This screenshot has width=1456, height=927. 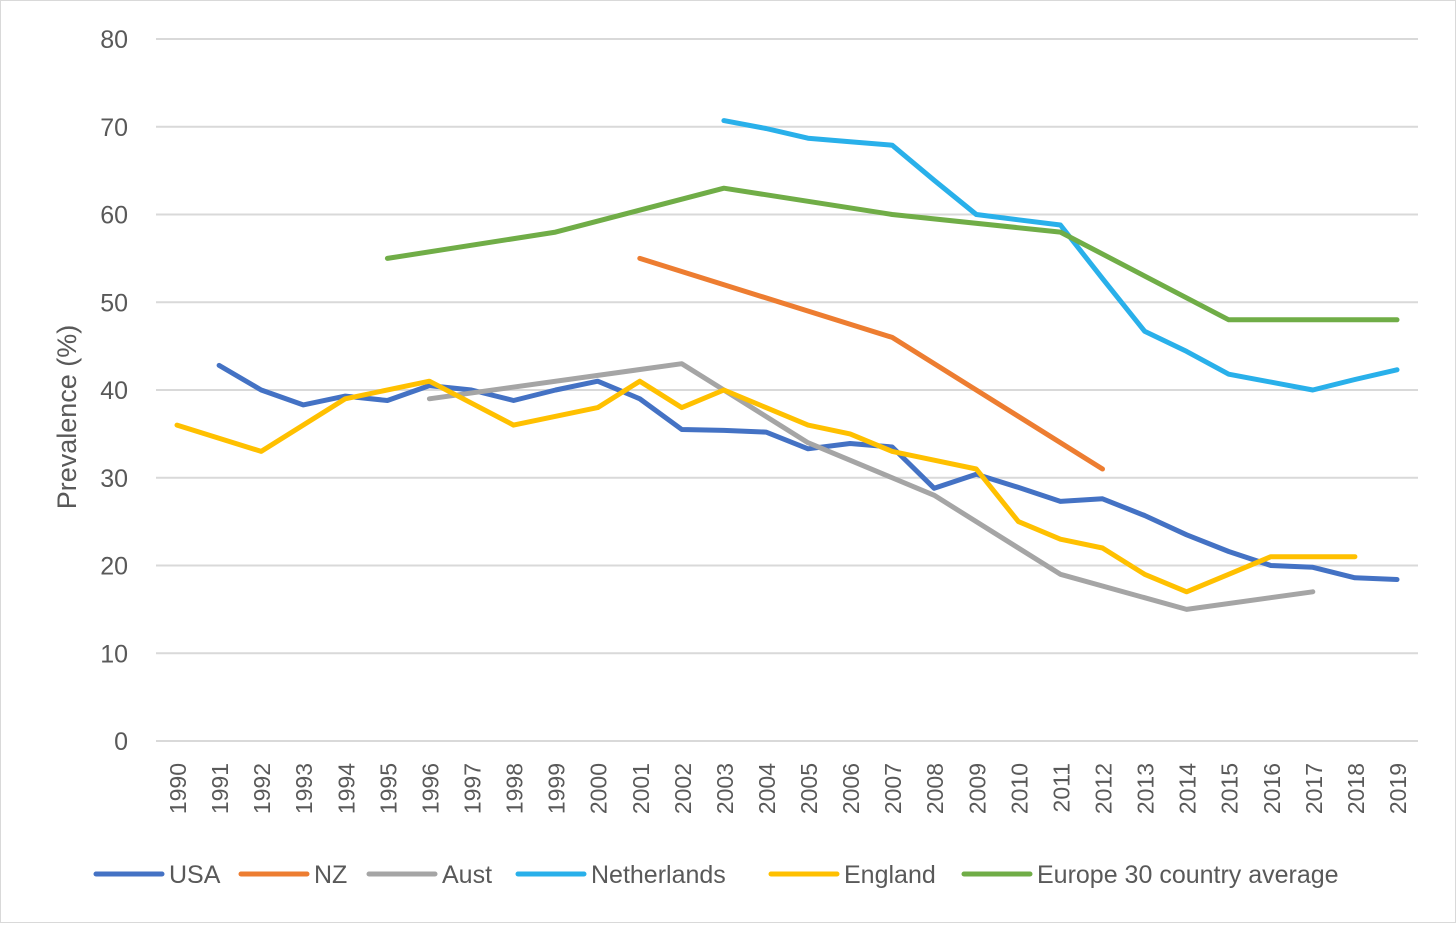 What do you see at coordinates (114, 479) in the screenshot?
I see `y-tick-label: 30` at bounding box center [114, 479].